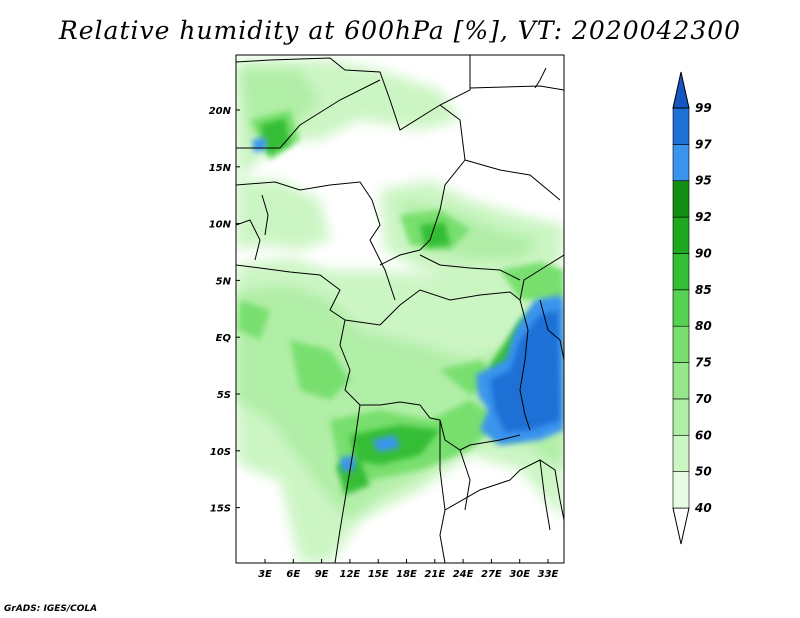 This screenshot has height=618, width=800. I want to click on lon-tick-label: 18E, so click(406, 574).